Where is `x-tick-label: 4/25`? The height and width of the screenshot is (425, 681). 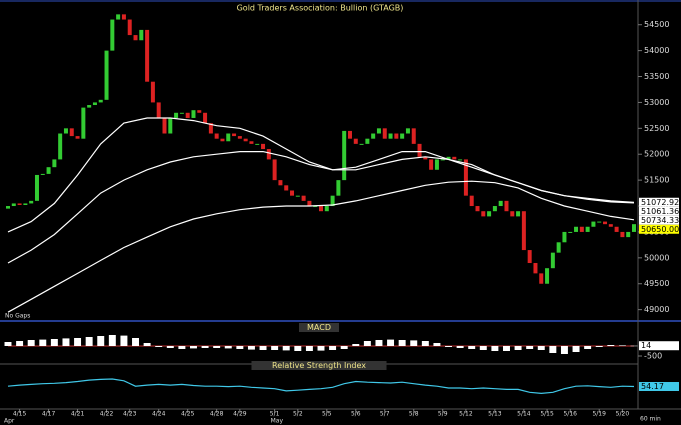 x-tick-label: 4/25 is located at coordinates (188, 414).